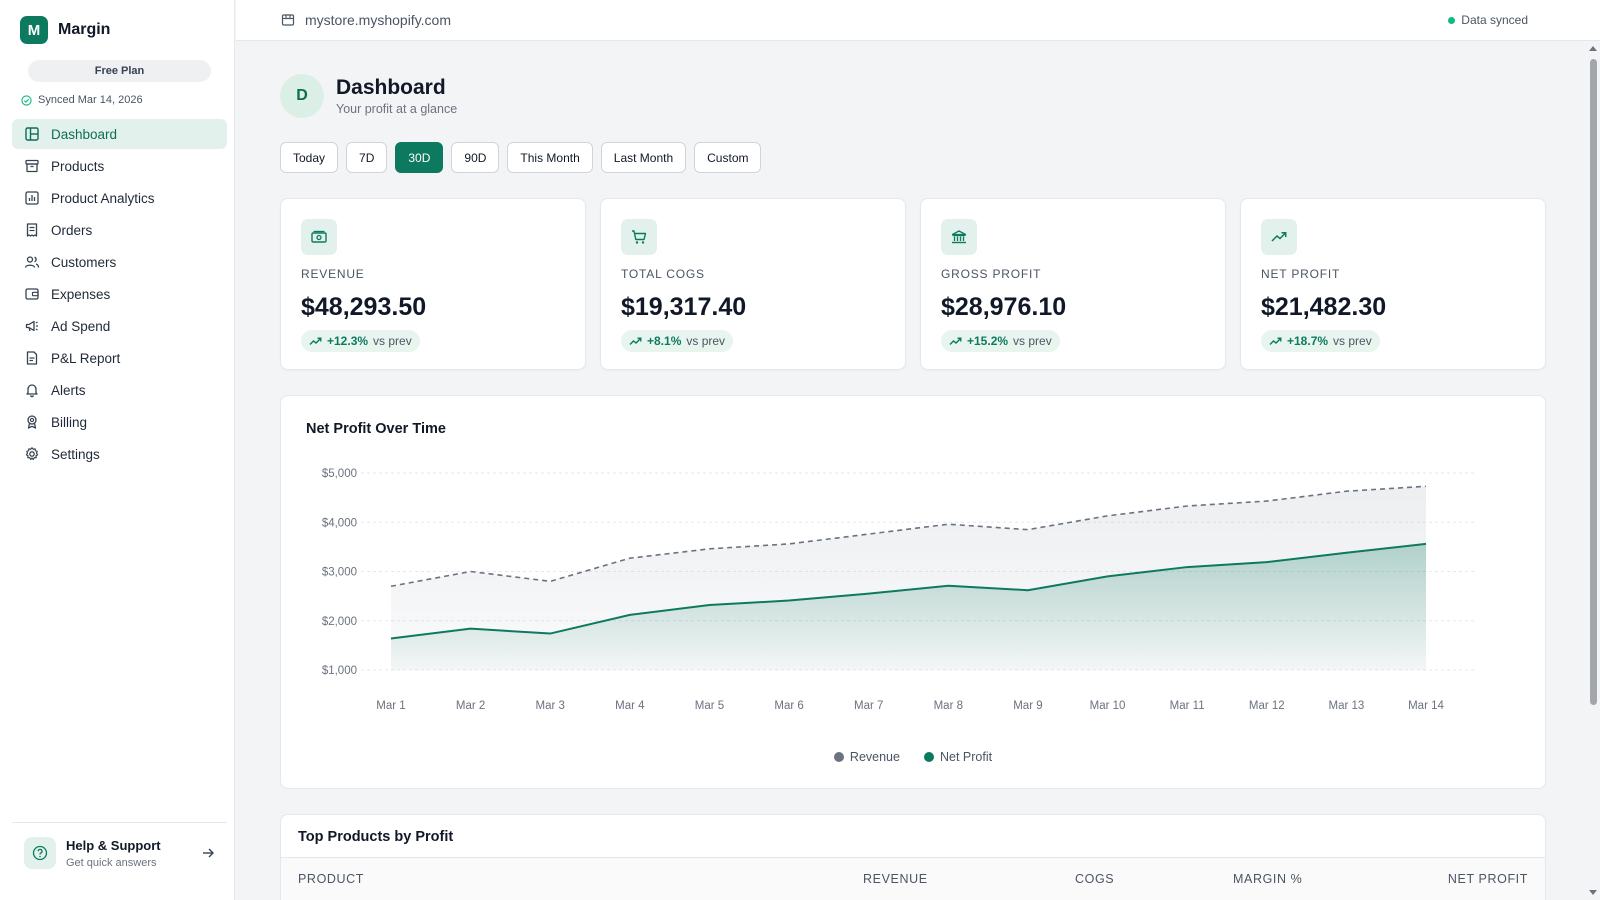  What do you see at coordinates (32, 453) in the screenshot?
I see `gear-icon` at bounding box center [32, 453].